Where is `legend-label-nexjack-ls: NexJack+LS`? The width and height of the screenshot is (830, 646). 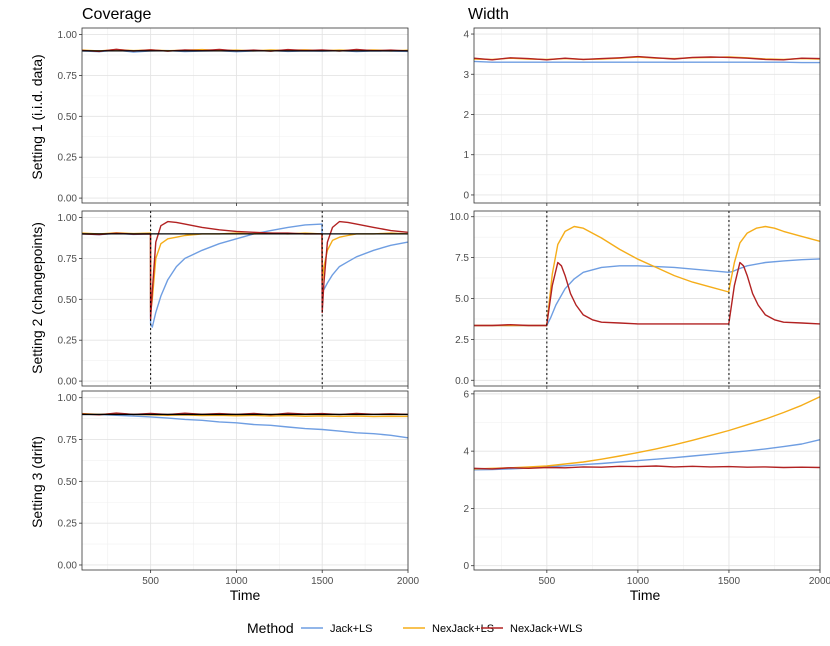 legend-label-nexjack-ls: NexJack+LS is located at coordinates (463, 629).